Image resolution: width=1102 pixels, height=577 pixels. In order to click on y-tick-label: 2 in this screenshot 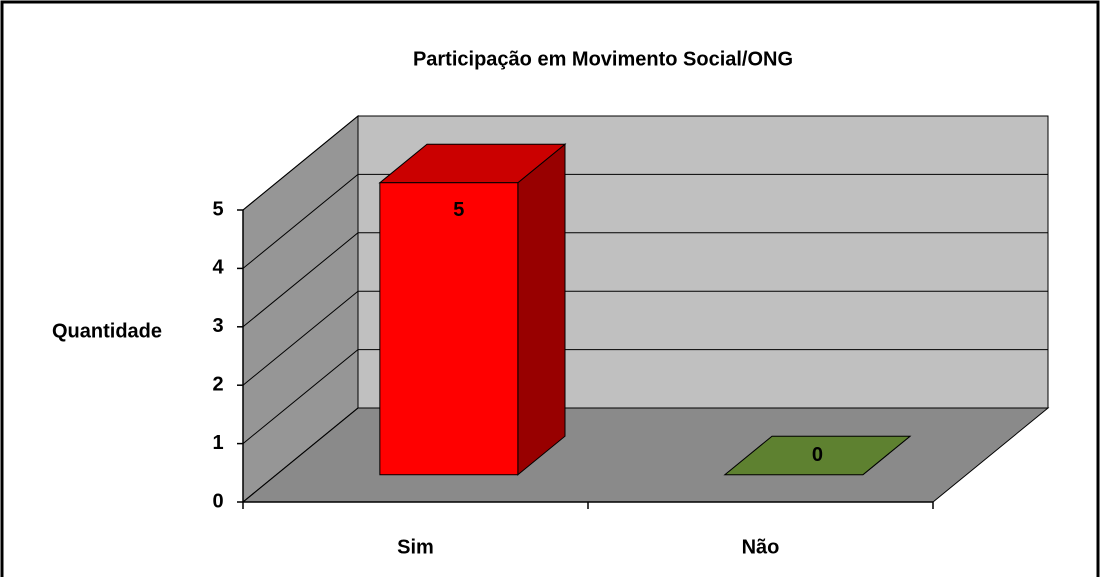, I will do `click(217, 384)`.